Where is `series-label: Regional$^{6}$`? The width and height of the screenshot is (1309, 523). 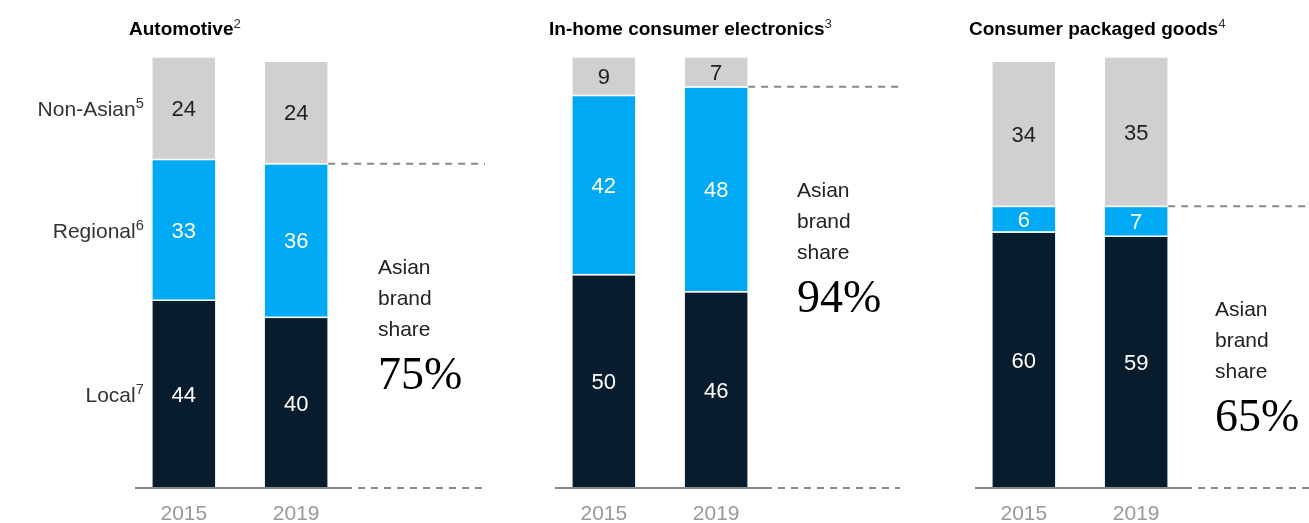 series-label: Regional$^{6}$ is located at coordinates (98, 229).